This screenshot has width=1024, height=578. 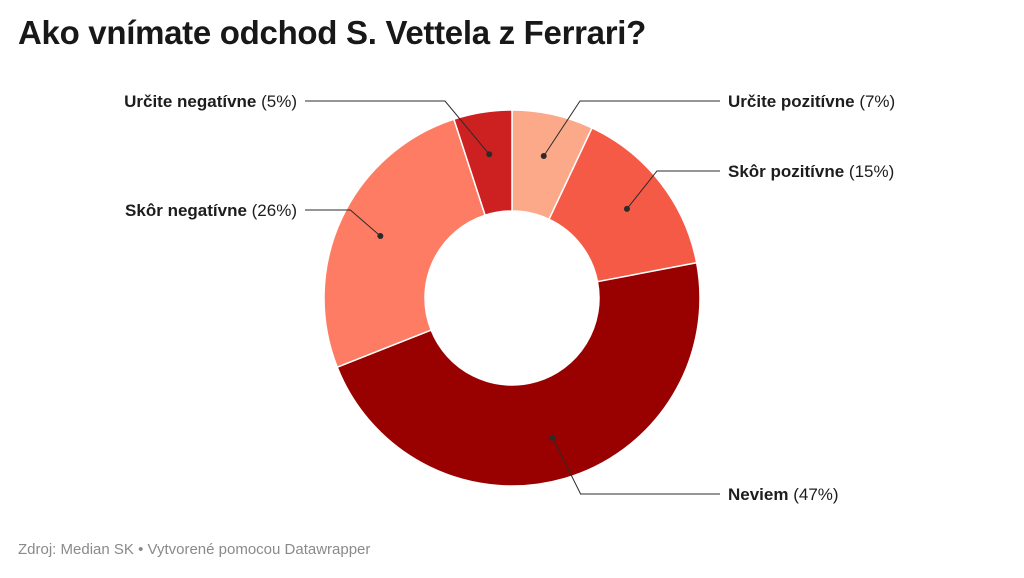 What do you see at coordinates (791, 101) in the screenshot?
I see `label-name: Určite pozitívne` at bounding box center [791, 101].